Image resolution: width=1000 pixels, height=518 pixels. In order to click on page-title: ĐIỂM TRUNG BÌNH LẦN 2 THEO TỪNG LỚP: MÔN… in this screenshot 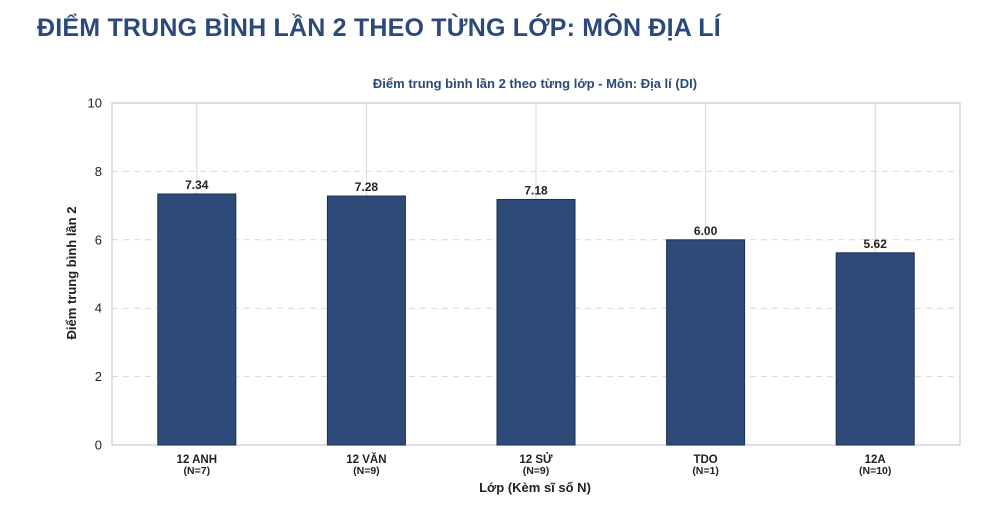, I will do `click(379, 28)`.